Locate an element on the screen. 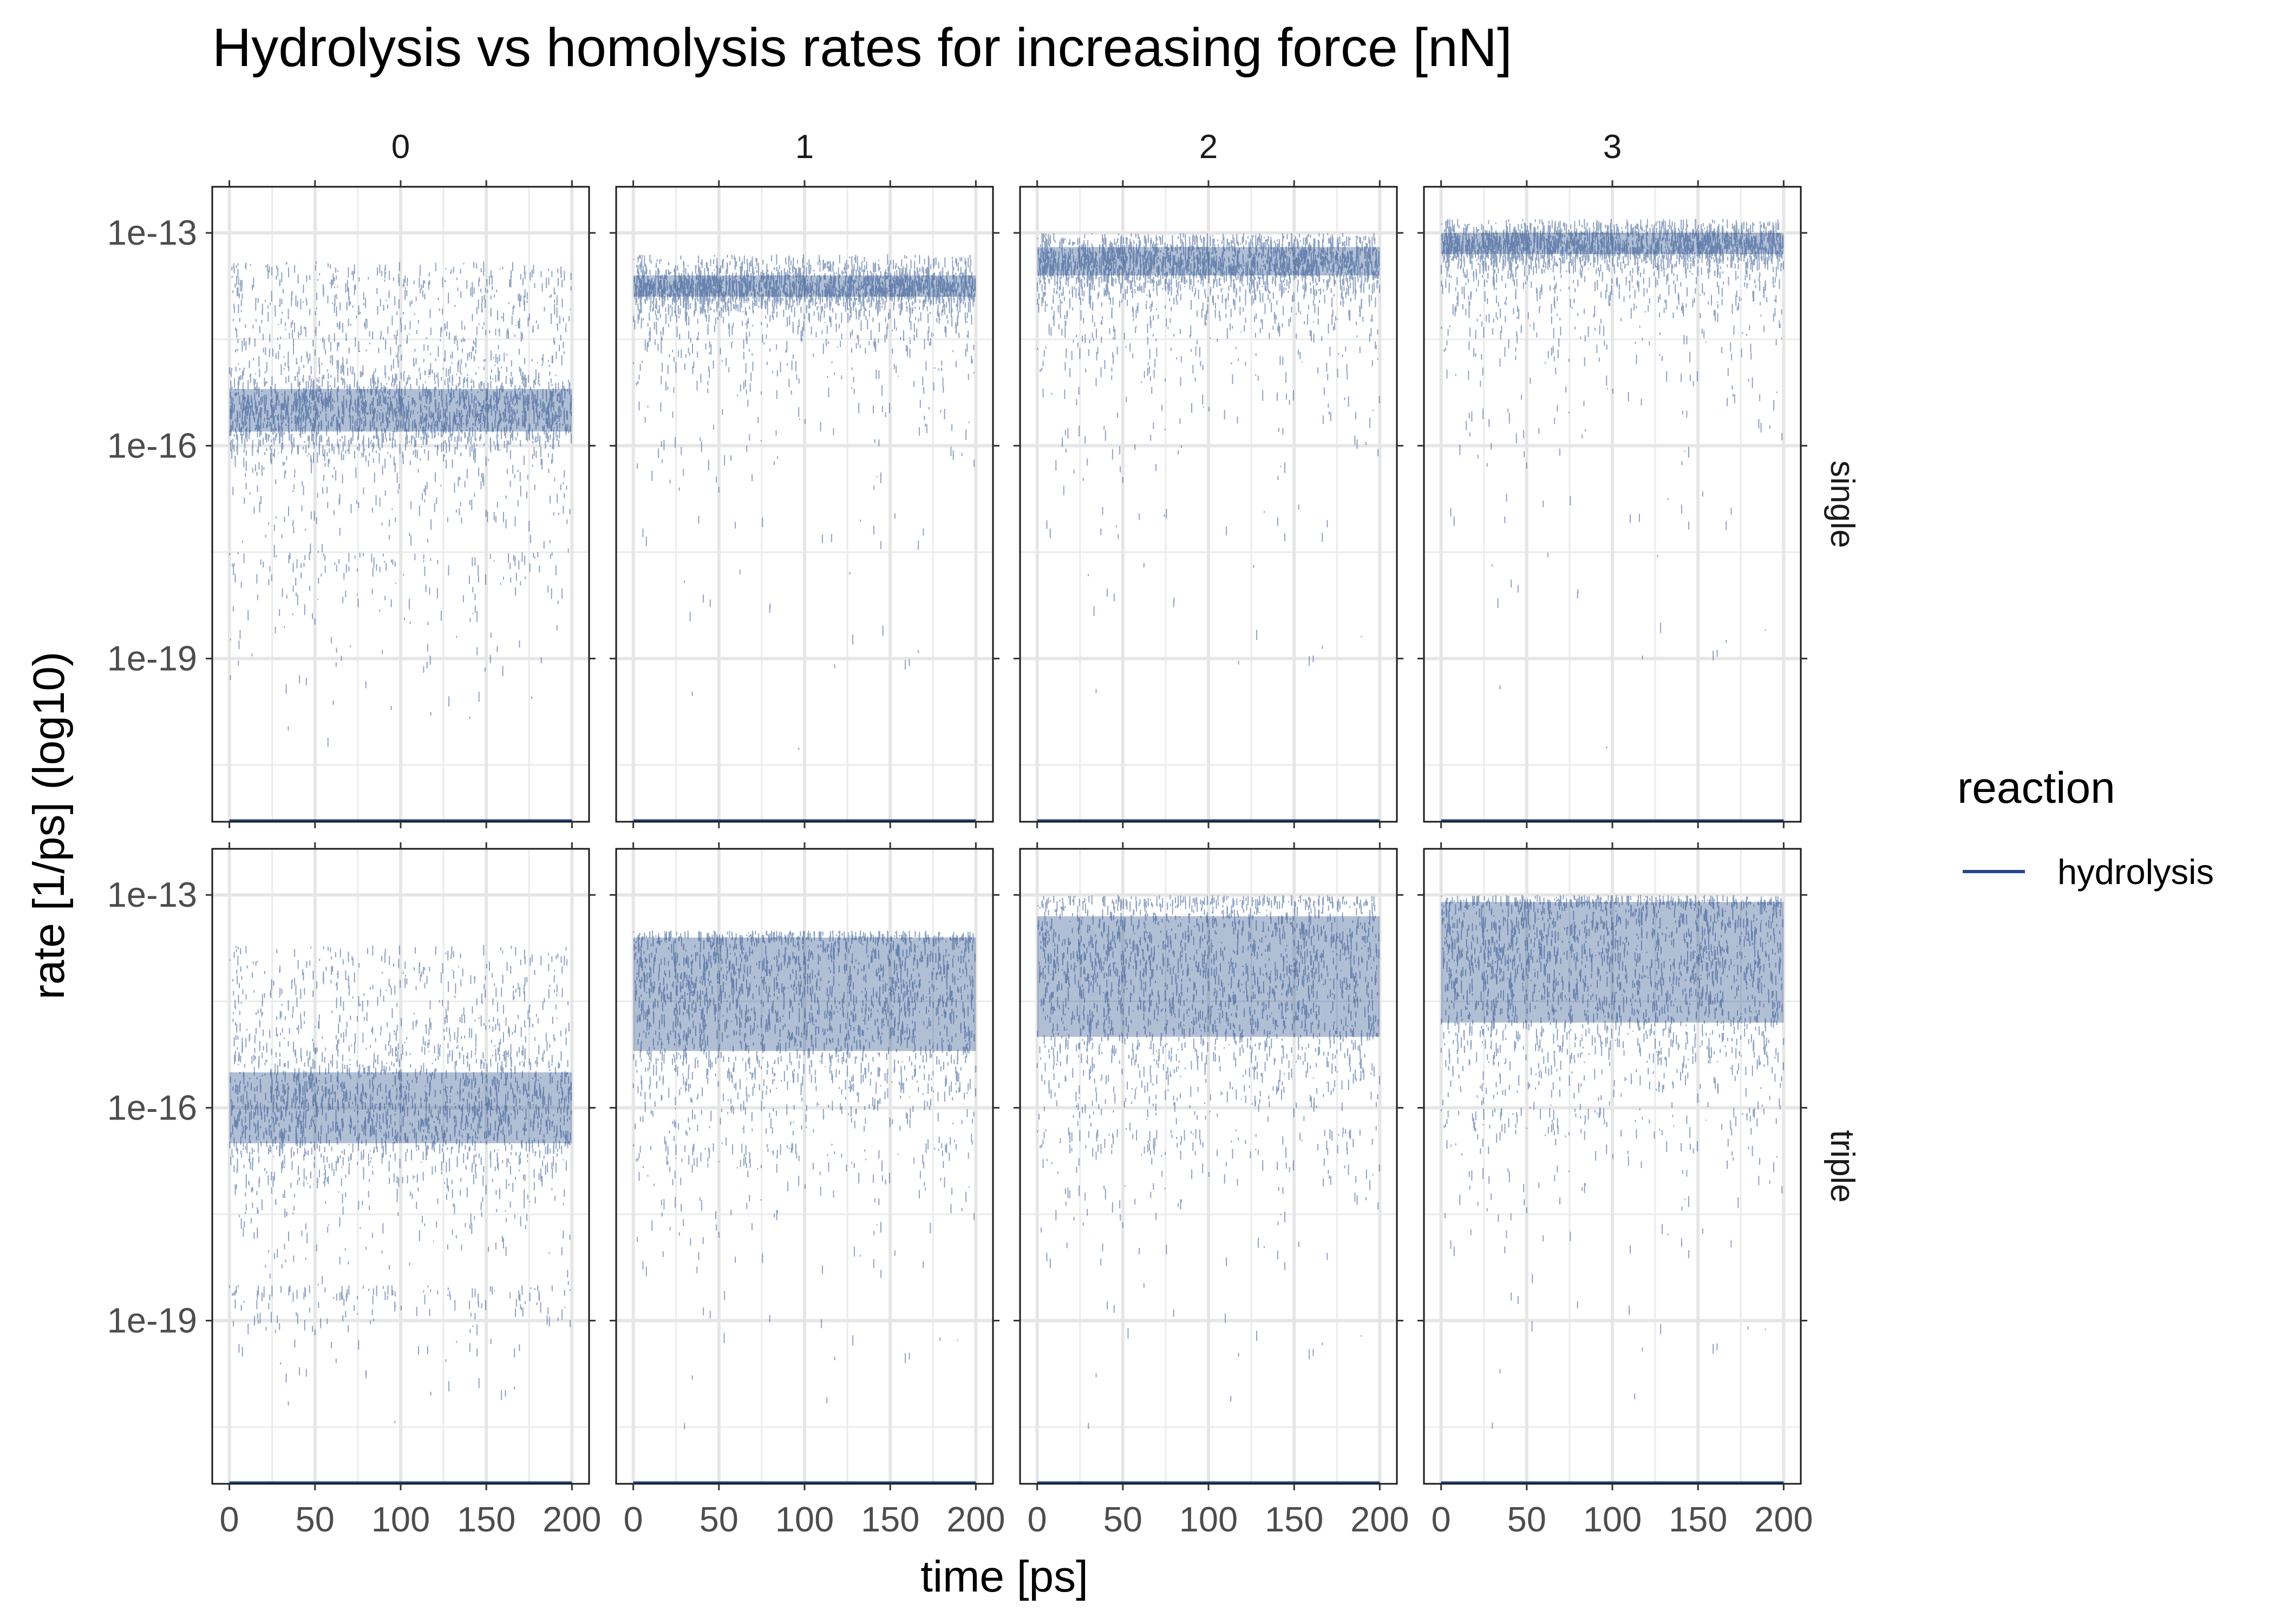 The image size is (2274, 1624). panel-triple-2: 0 50 100 150 200 is located at coordinates (1212, 1190).